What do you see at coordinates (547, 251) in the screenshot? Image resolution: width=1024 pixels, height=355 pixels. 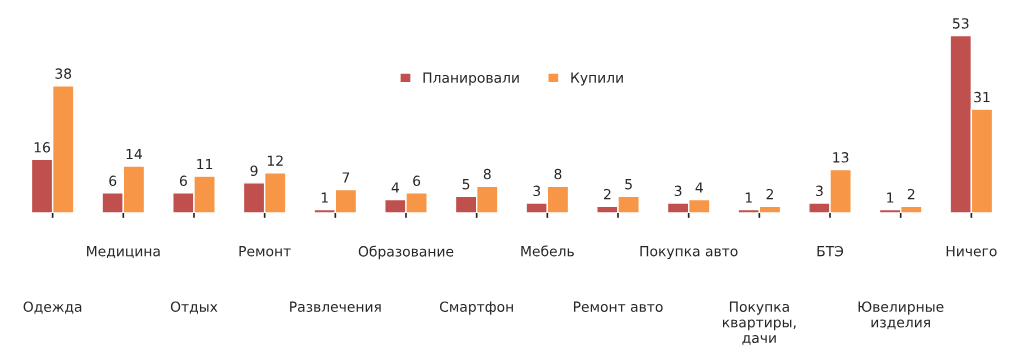 I see `x-tick-label: Мебель` at bounding box center [547, 251].